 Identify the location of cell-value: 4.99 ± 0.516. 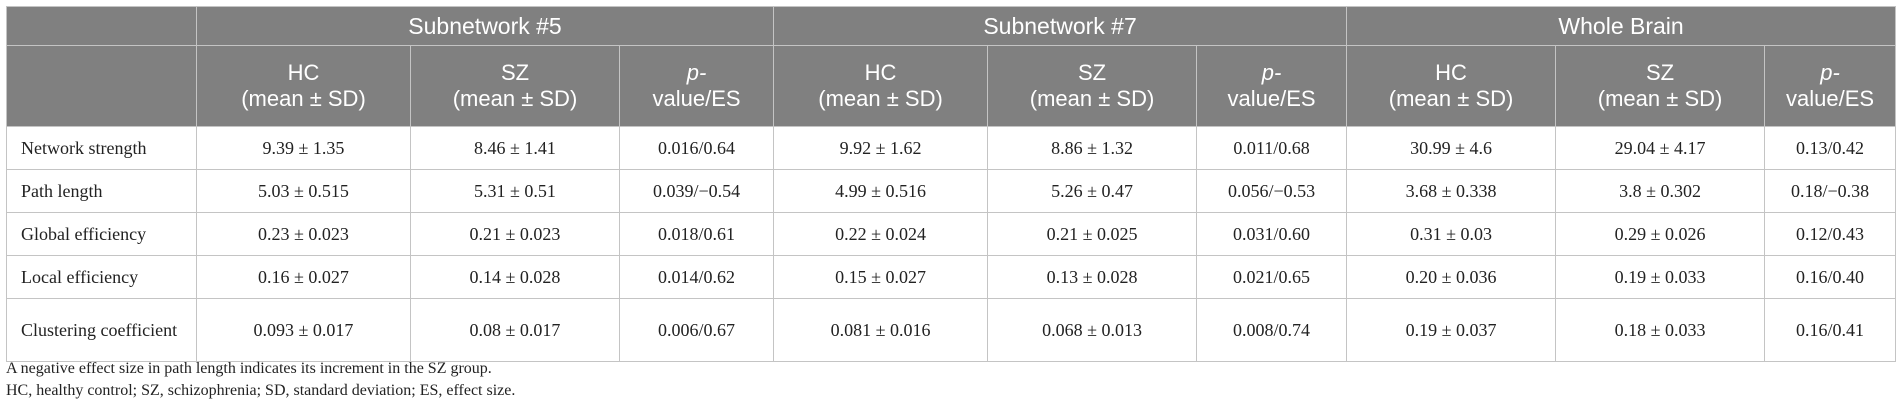
(881, 191).